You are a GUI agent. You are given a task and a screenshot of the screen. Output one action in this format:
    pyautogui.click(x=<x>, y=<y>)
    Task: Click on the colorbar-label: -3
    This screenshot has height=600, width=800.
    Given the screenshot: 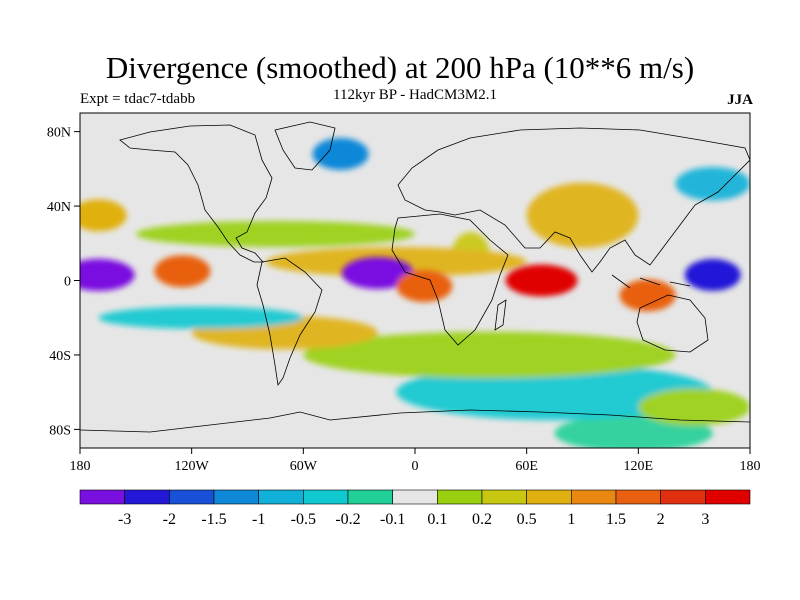 What is the action you would take?
    pyautogui.click(x=124, y=519)
    